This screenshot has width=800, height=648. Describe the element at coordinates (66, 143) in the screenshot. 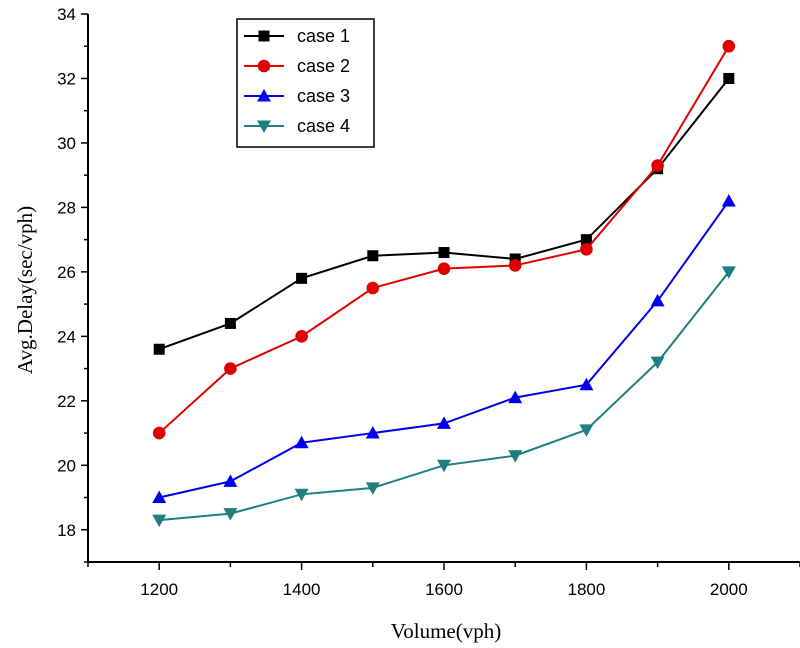

I see `y-tick-label: 30` at that location.